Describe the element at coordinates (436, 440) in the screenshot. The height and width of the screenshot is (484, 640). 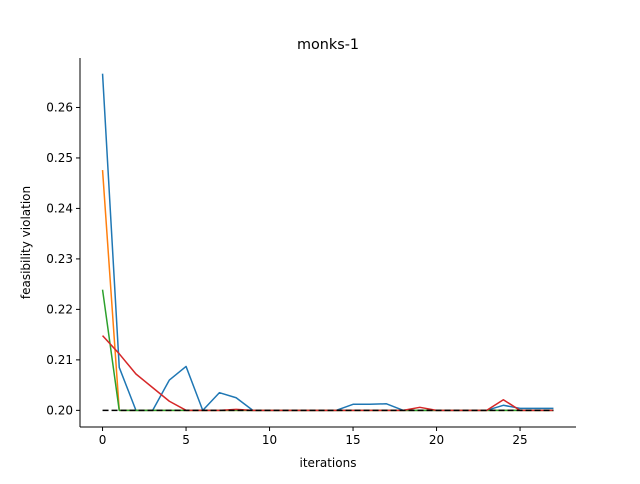
I see `x-tick-label: 20` at that location.